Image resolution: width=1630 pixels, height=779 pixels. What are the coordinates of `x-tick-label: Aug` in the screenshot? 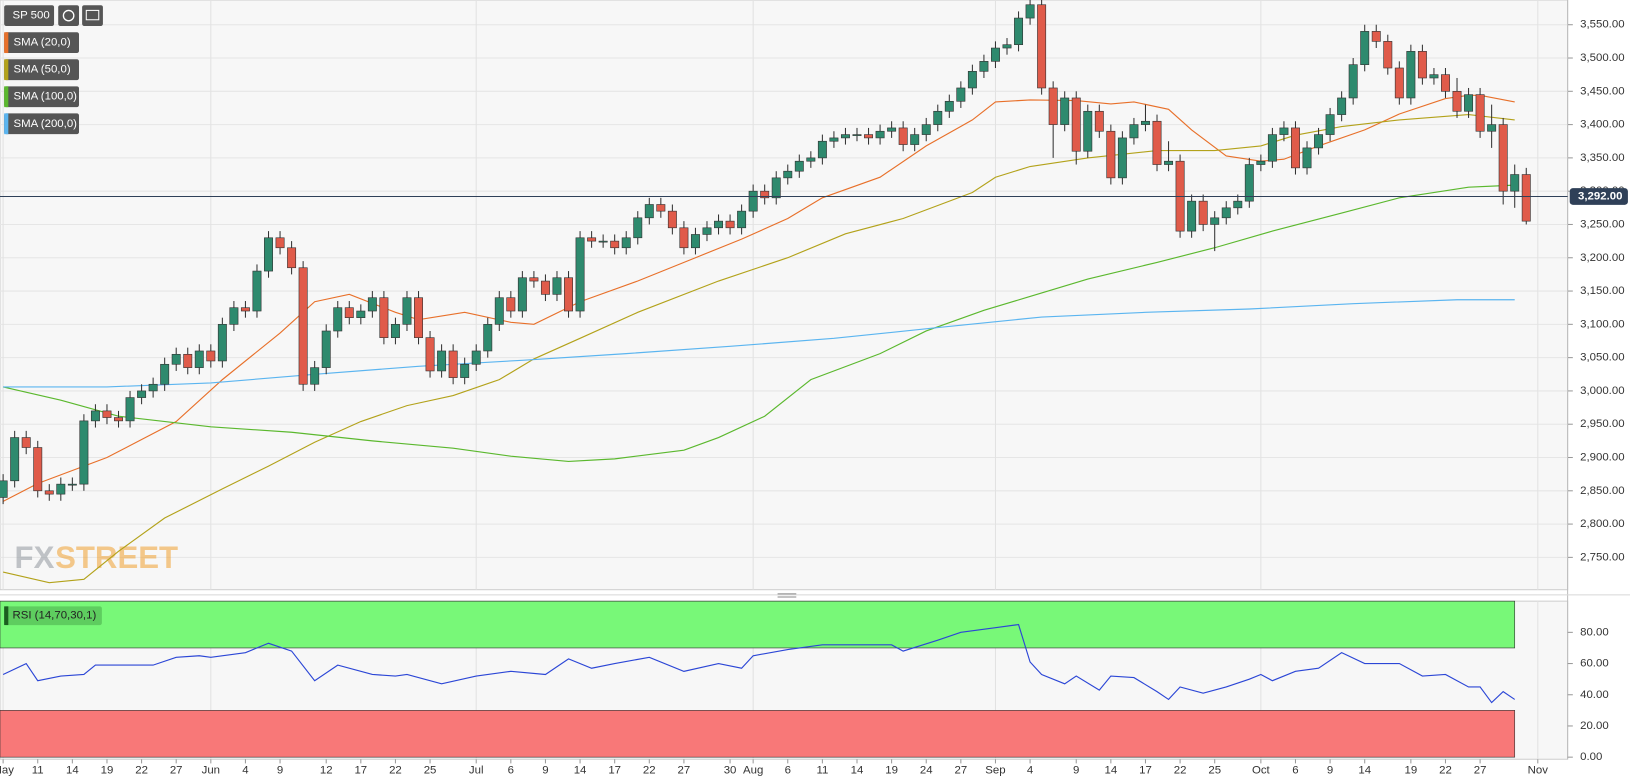 It's located at (753, 771).